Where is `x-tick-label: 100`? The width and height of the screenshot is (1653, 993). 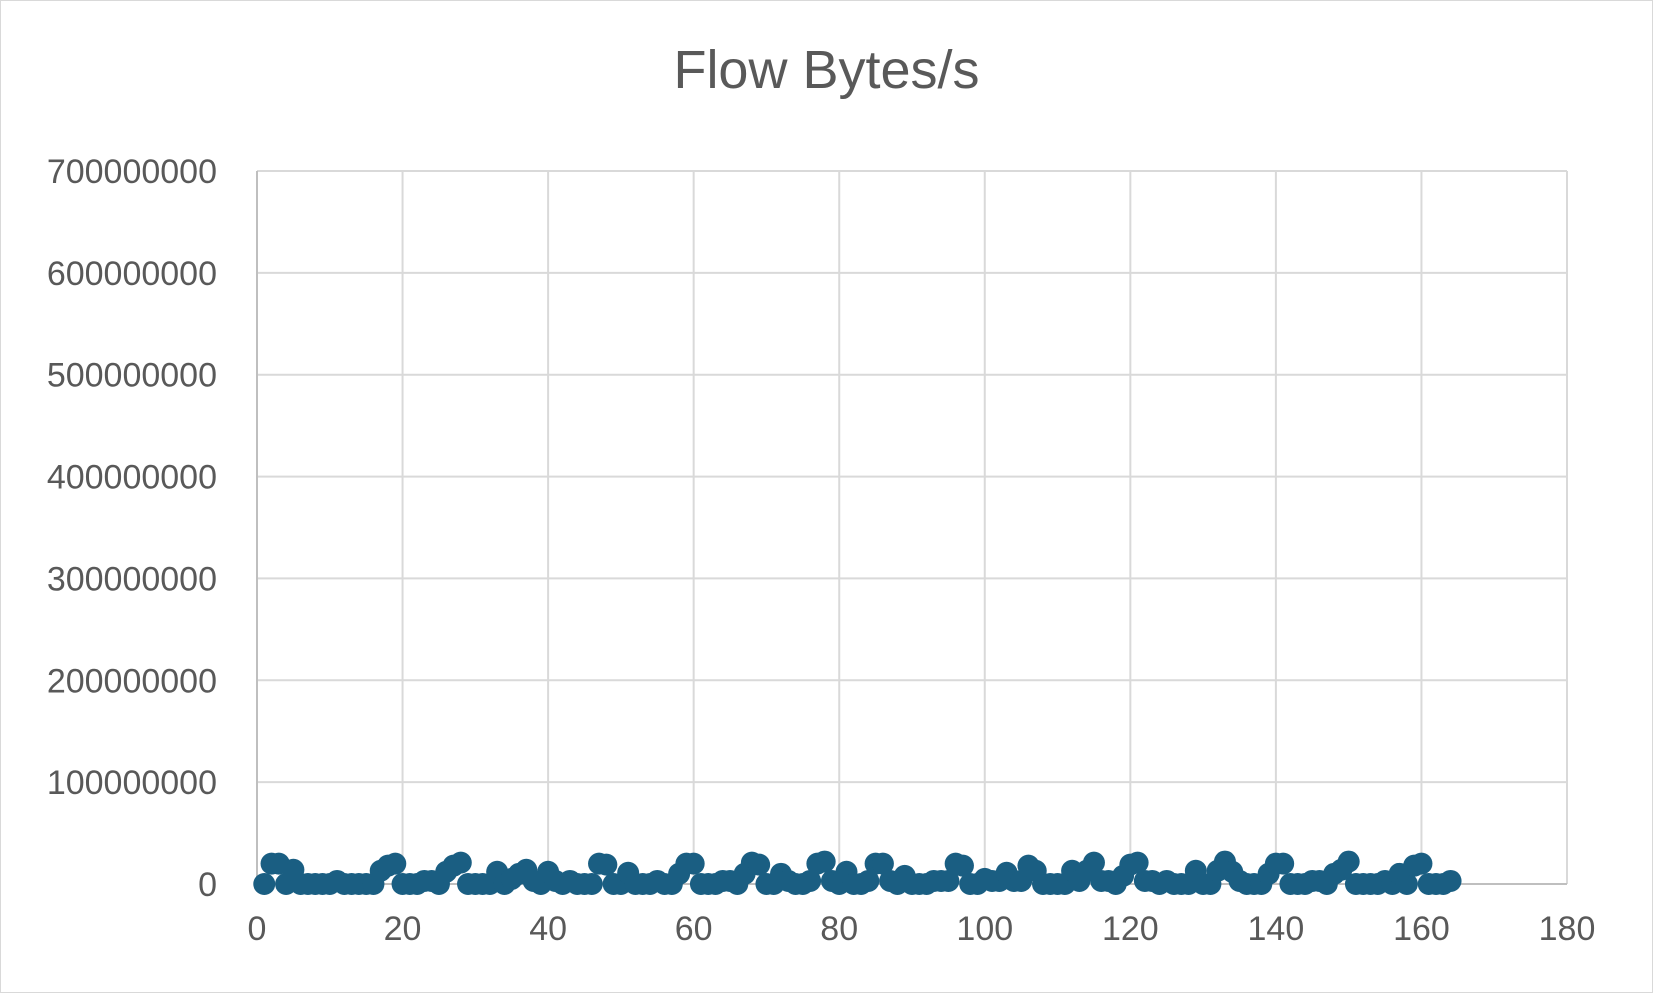 x-tick-label: 100 is located at coordinates (984, 929).